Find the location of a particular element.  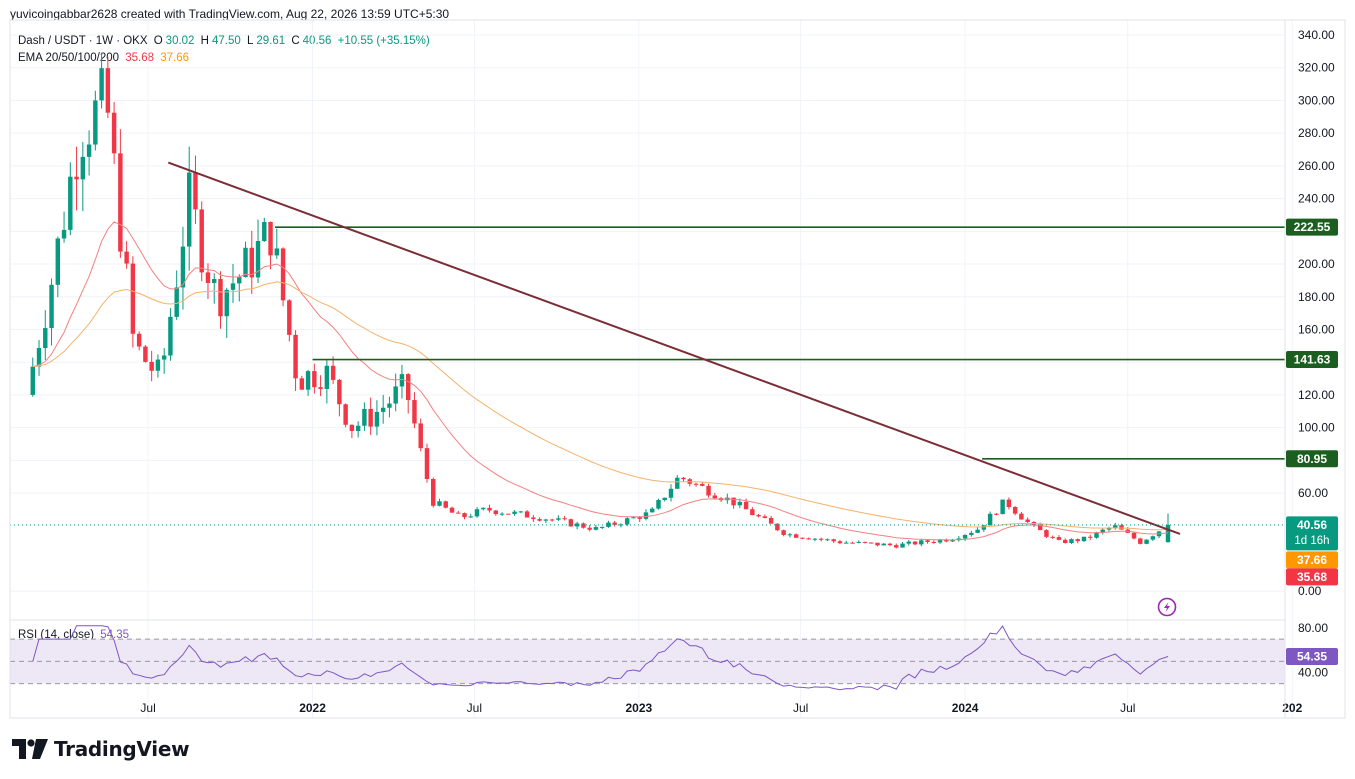

change-value: +10.55 (+35.15%) is located at coordinates (383, 41).